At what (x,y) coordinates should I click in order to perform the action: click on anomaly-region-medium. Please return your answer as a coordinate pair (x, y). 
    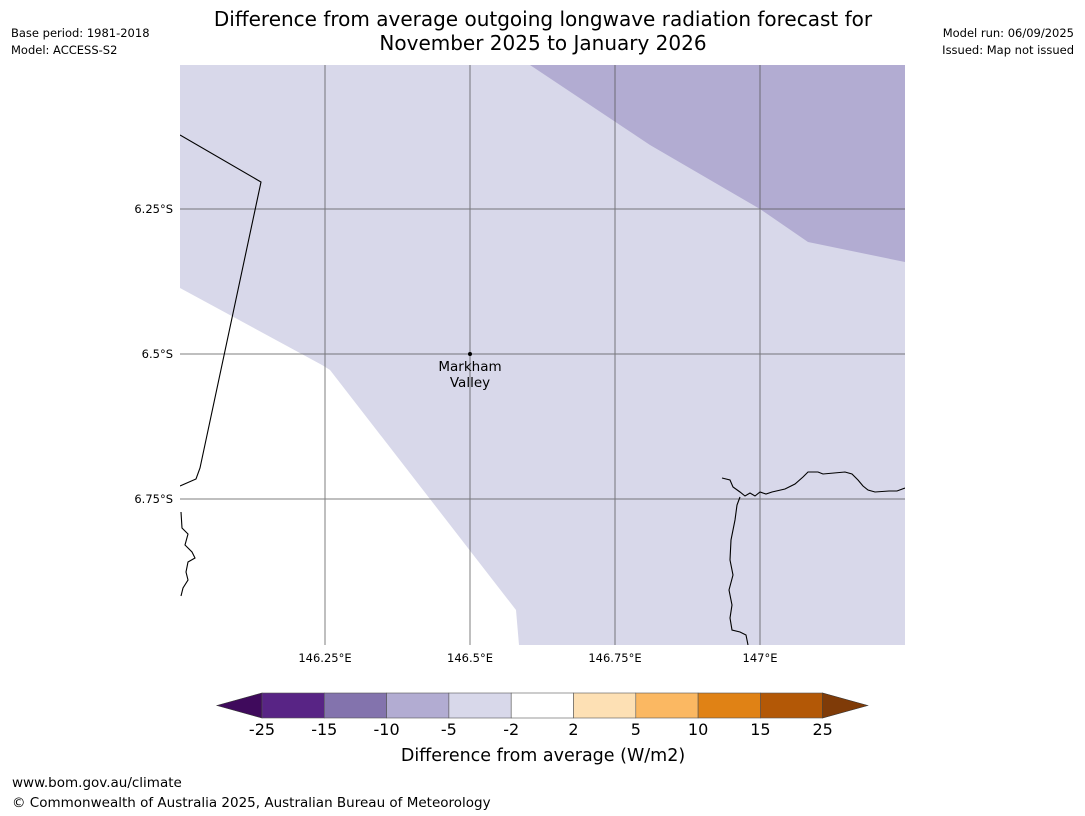
    Looking at the image, I should click on (717, 163).